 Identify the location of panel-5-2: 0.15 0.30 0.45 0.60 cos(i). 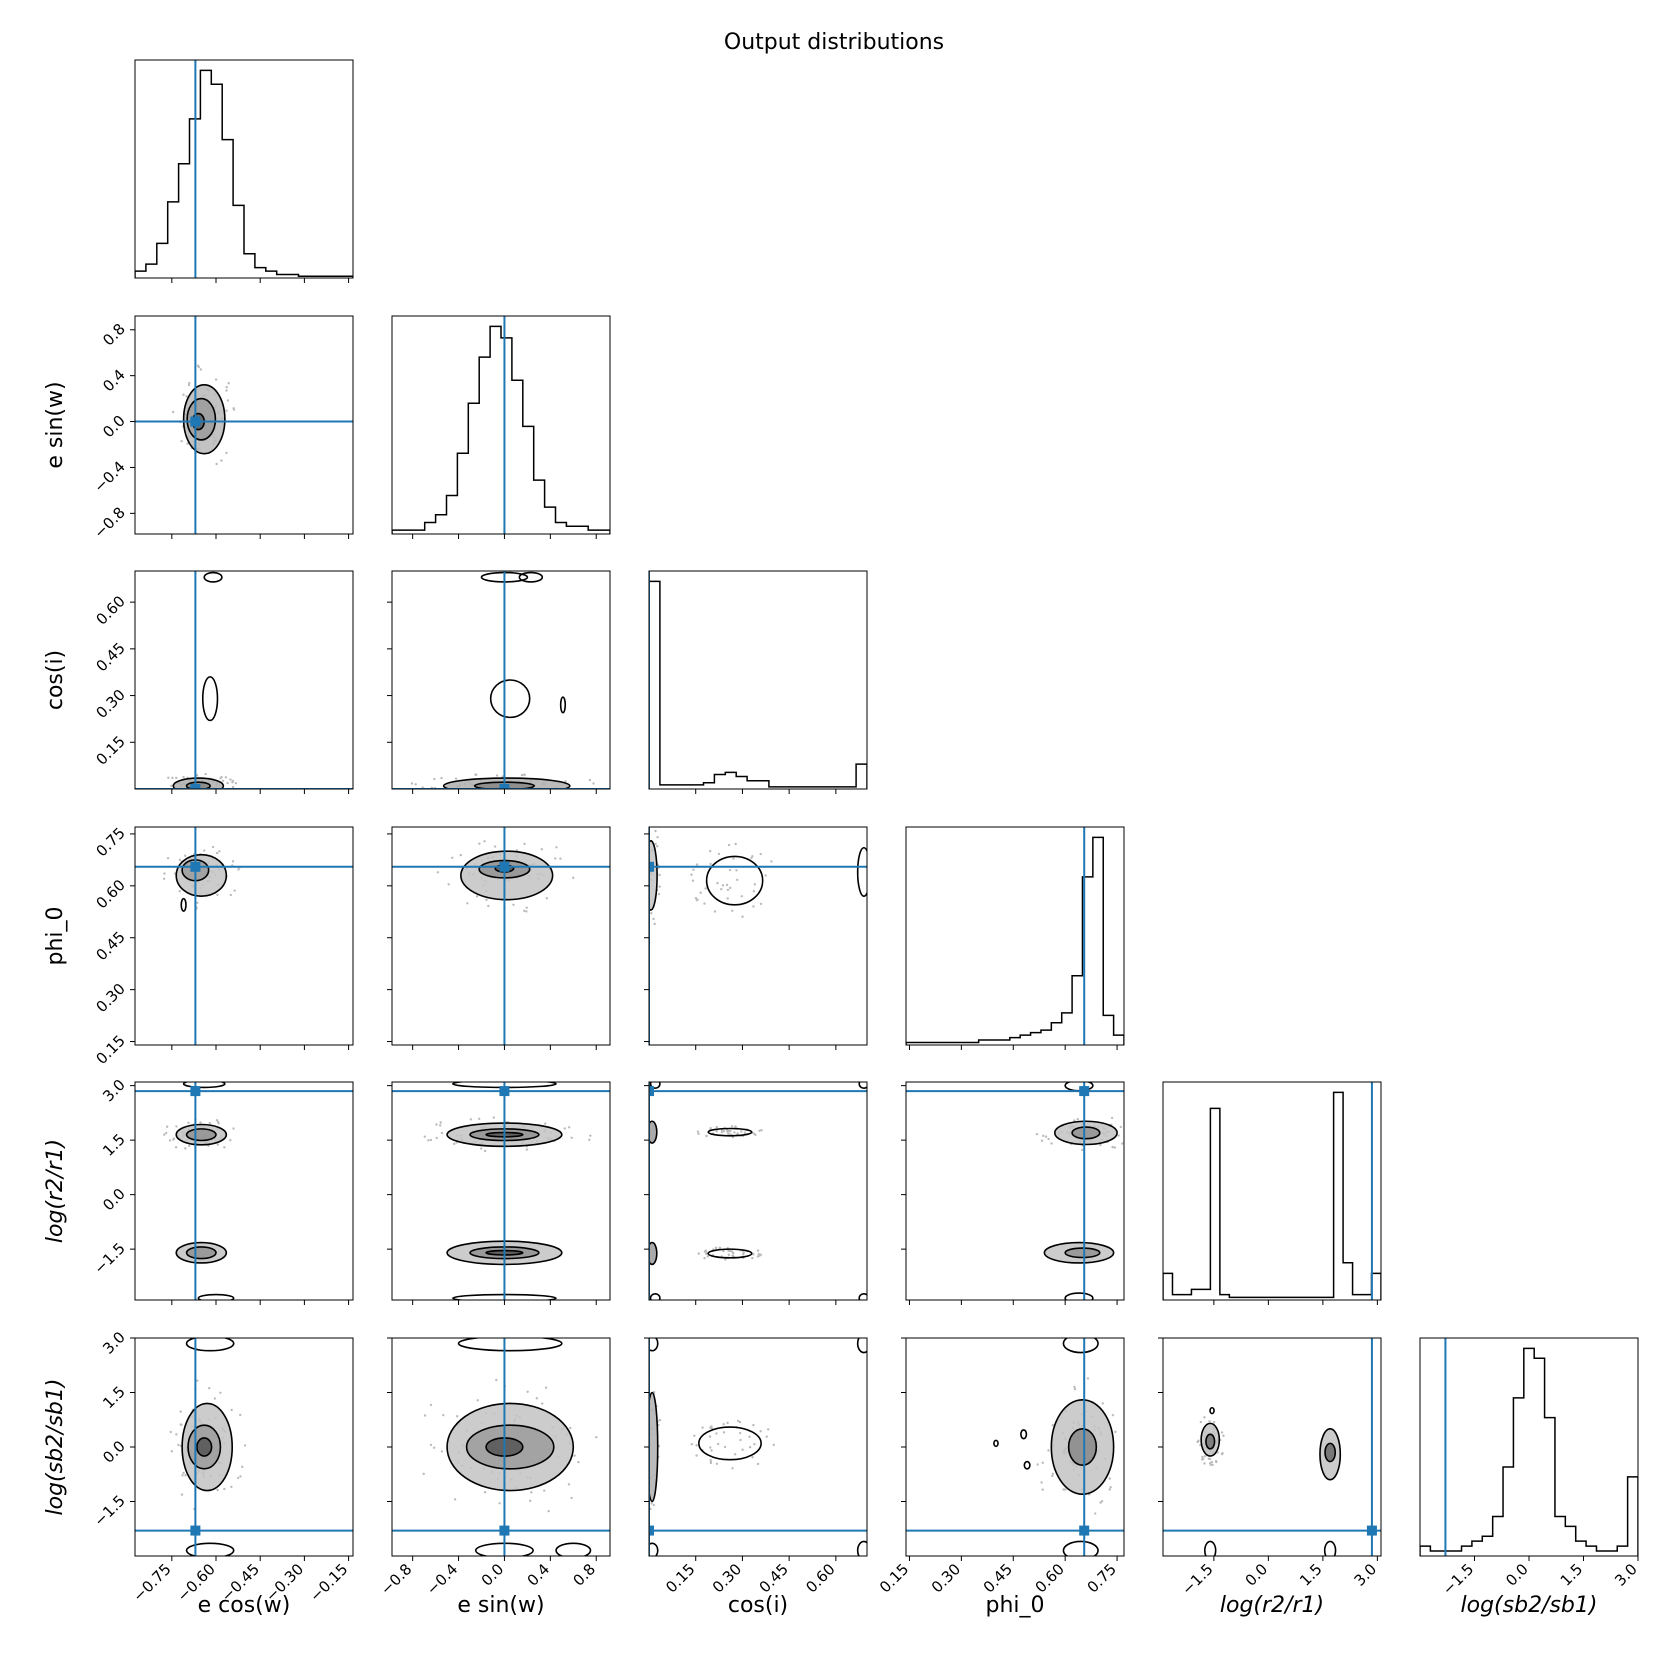
(756, 1477).